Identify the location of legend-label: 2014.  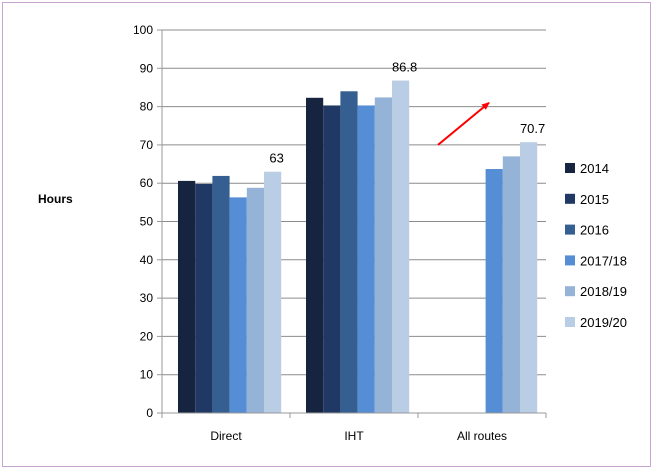
(594, 168).